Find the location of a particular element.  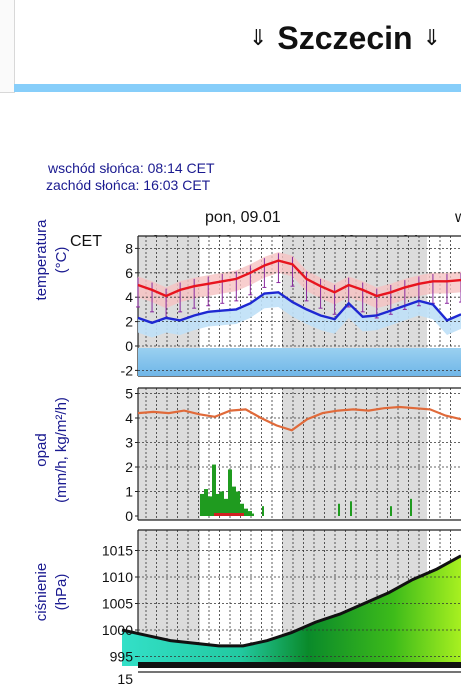

tick-label: 6 is located at coordinates (129, 273).